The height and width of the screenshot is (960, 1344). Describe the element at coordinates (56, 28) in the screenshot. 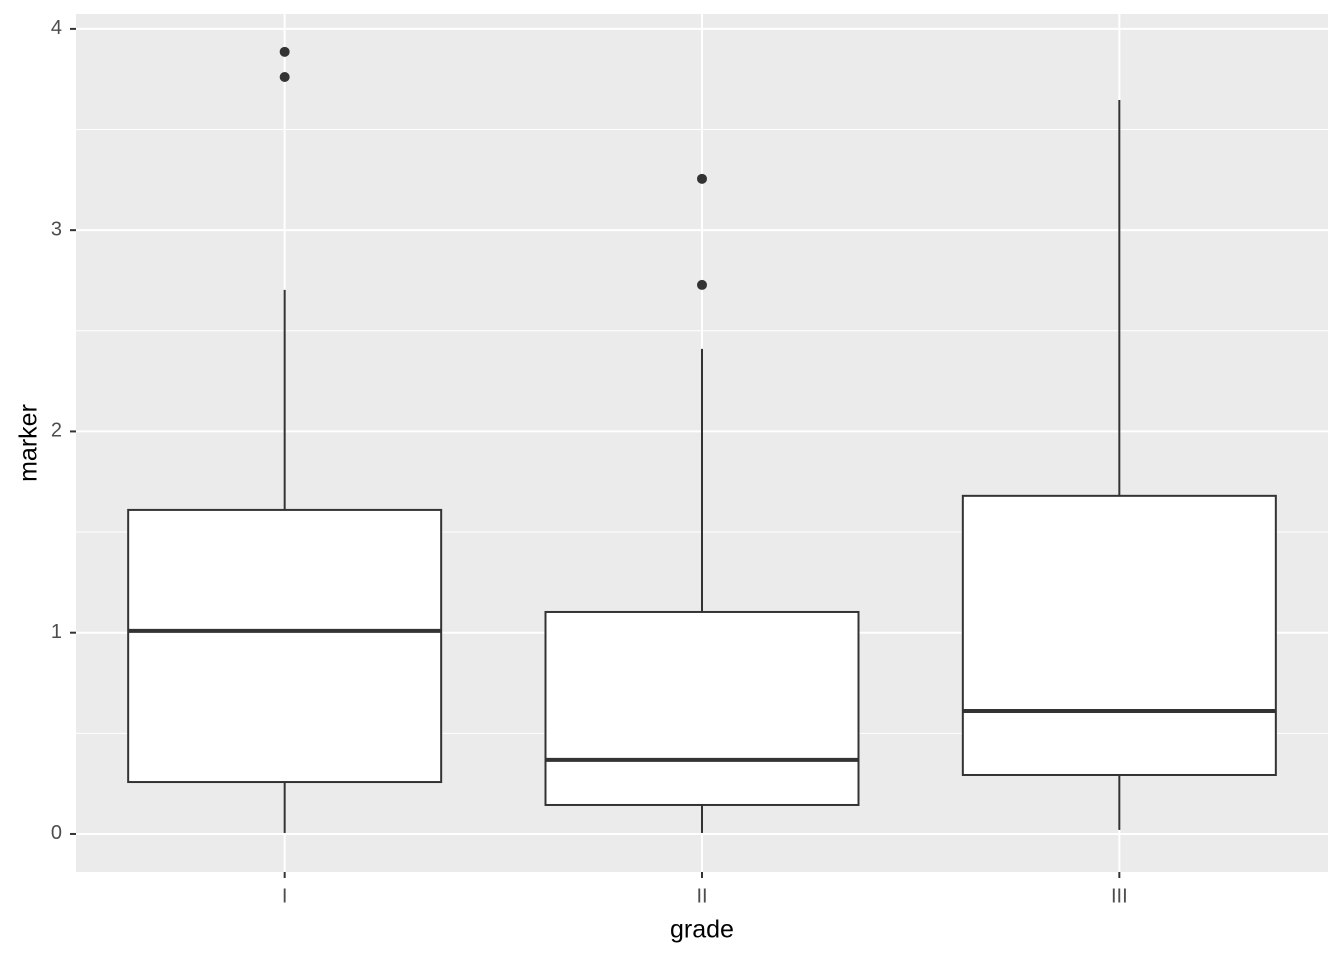

I see `y-tick-label: 4` at that location.